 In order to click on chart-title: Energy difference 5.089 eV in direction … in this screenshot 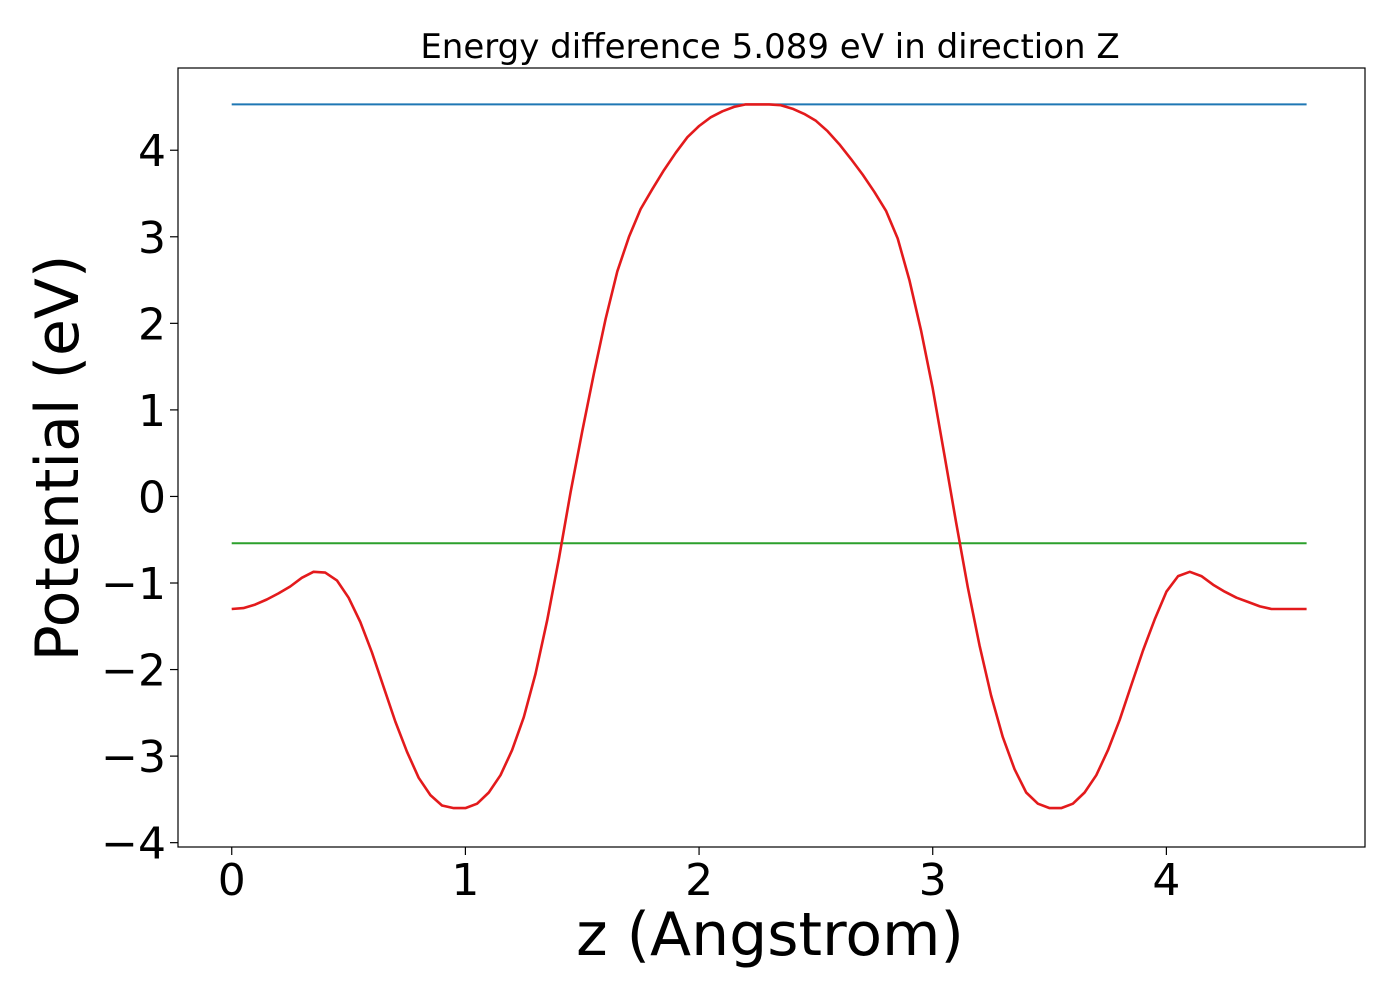, I will do `click(769, 47)`.